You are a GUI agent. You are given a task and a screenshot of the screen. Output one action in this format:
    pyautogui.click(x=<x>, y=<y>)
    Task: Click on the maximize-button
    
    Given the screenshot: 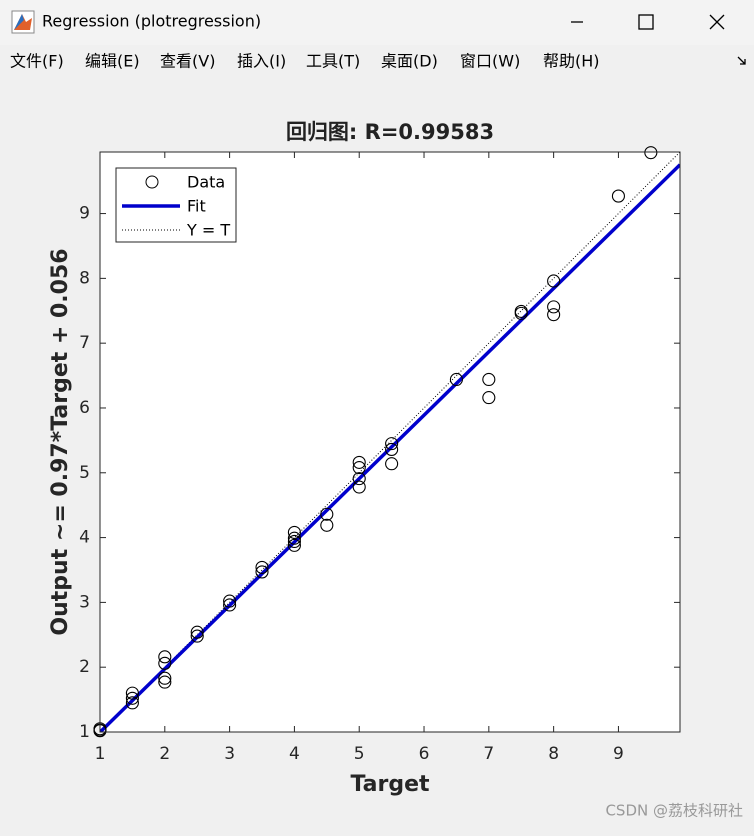 What is the action you would take?
    pyautogui.click(x=646, y=22)
    